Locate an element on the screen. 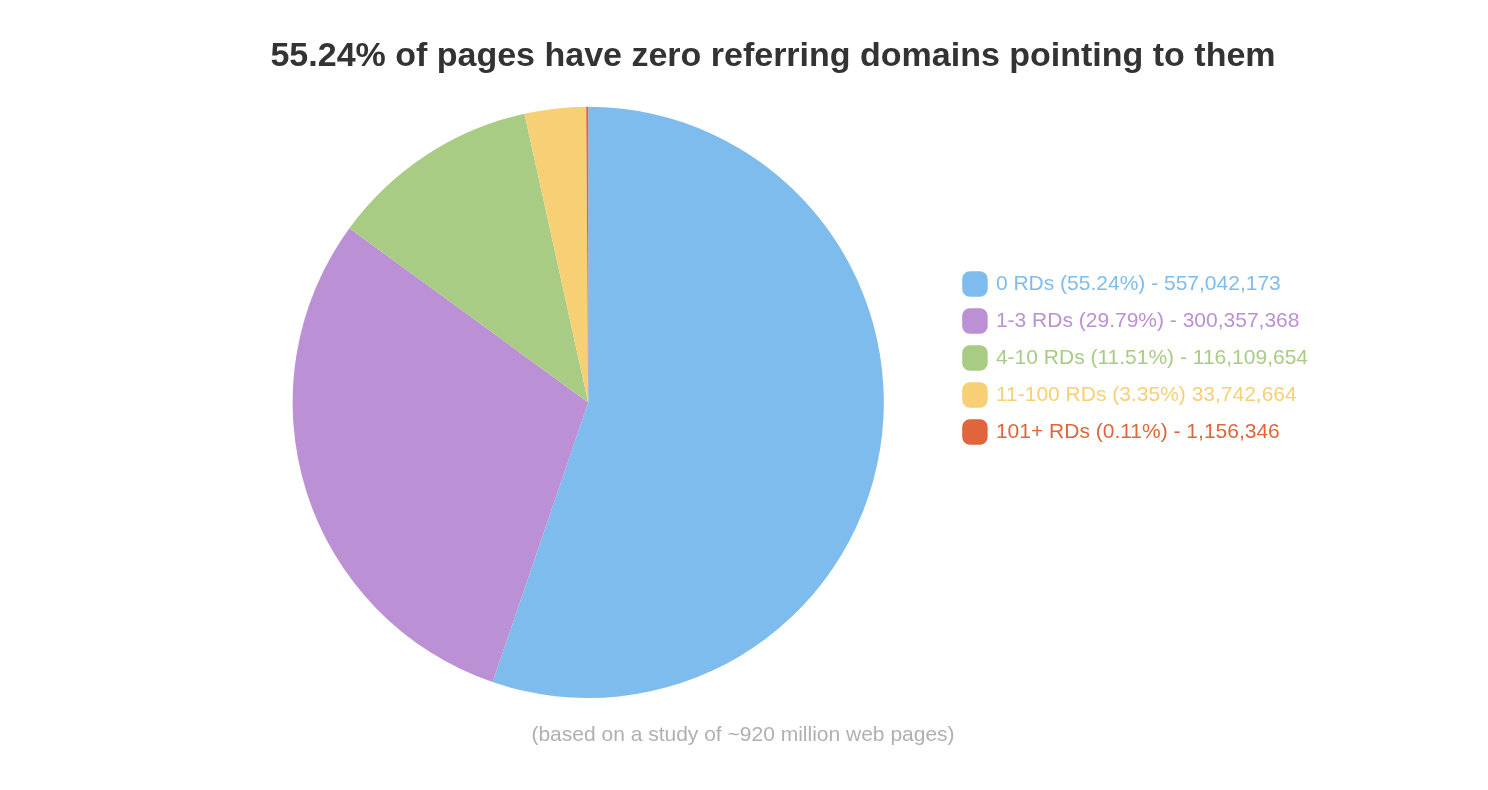 The image size is (1488, 790). legend-label: 1-3 RDs (29.79%) - 300,357,368 is located at coordinates (1147, 319).